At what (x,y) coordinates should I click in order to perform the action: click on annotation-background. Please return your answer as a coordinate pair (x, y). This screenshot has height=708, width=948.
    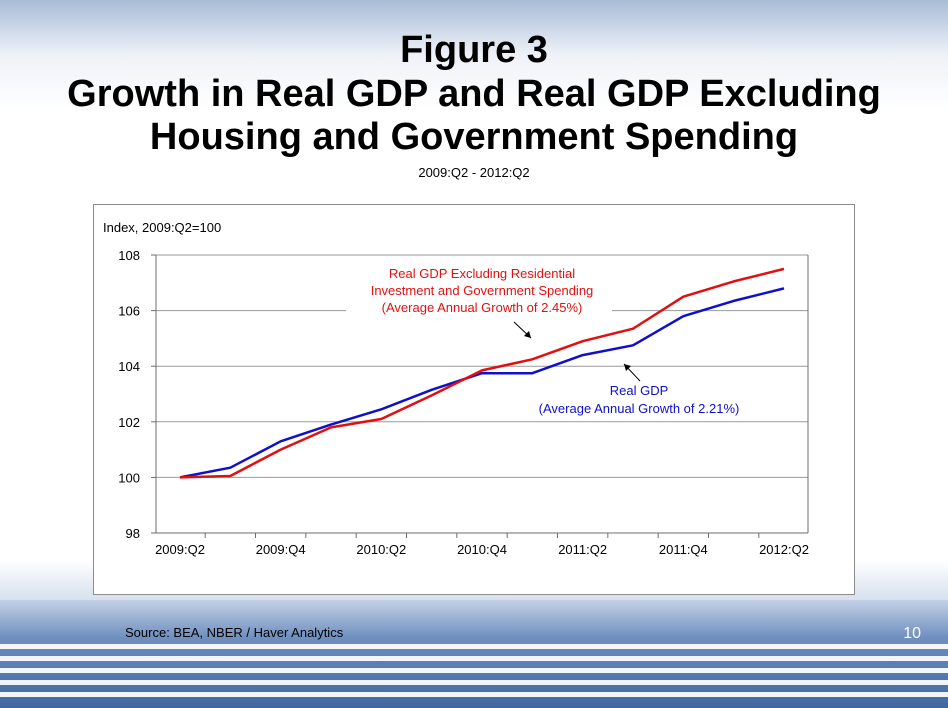
    Looking at the image, I should click on (479, 294).